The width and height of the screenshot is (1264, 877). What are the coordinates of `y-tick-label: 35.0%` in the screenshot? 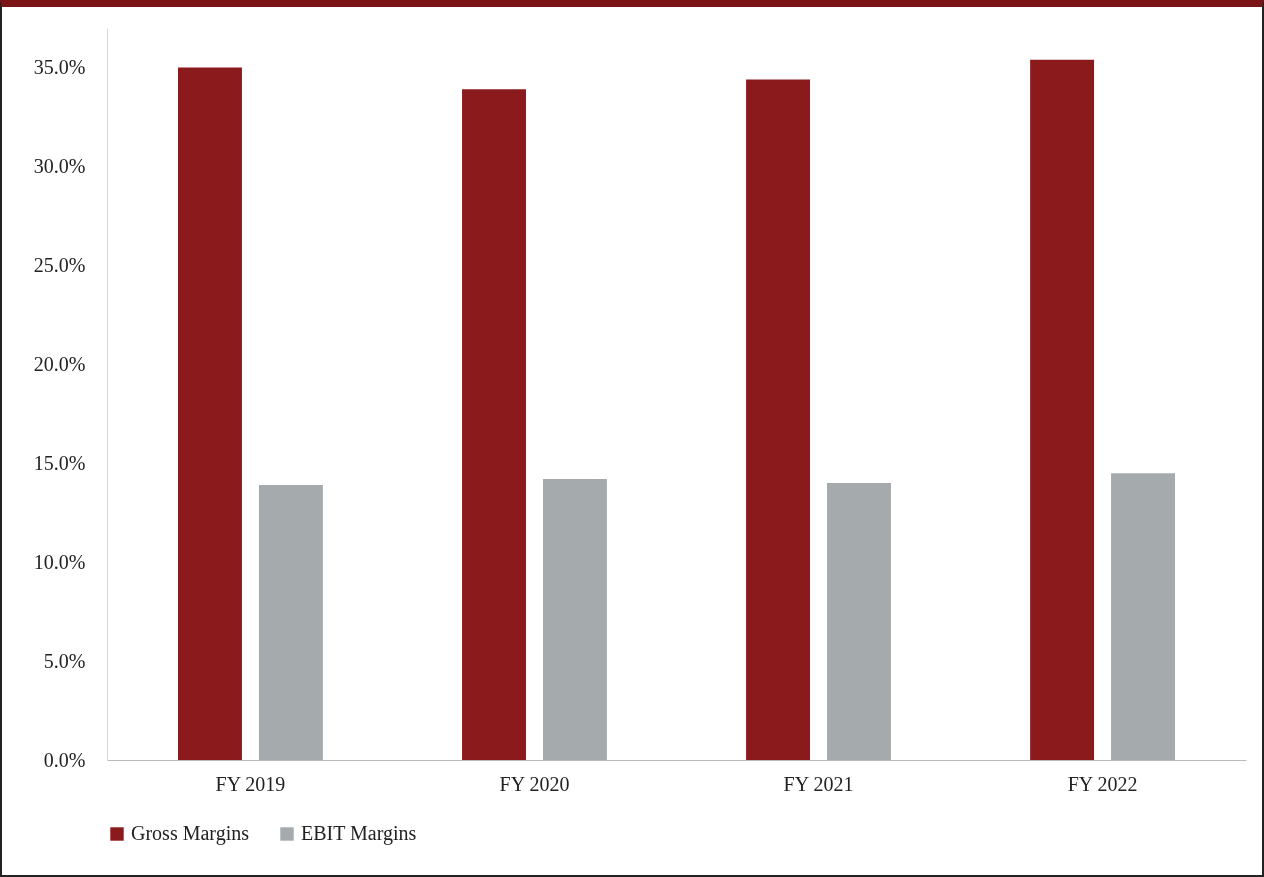 It's located at (59, 67).